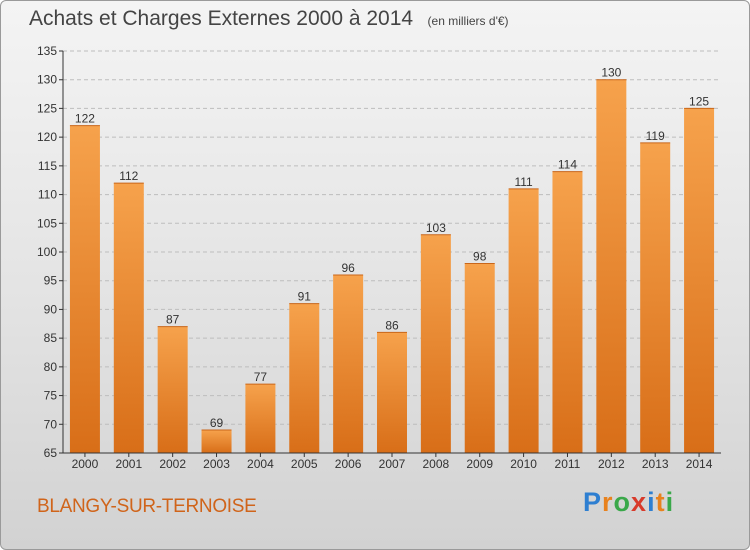  Describe the element at coordinates (221, 18) in the screenshot. I see `chart-title: Achats et Charges Externes 2000 à 2014` at that location.